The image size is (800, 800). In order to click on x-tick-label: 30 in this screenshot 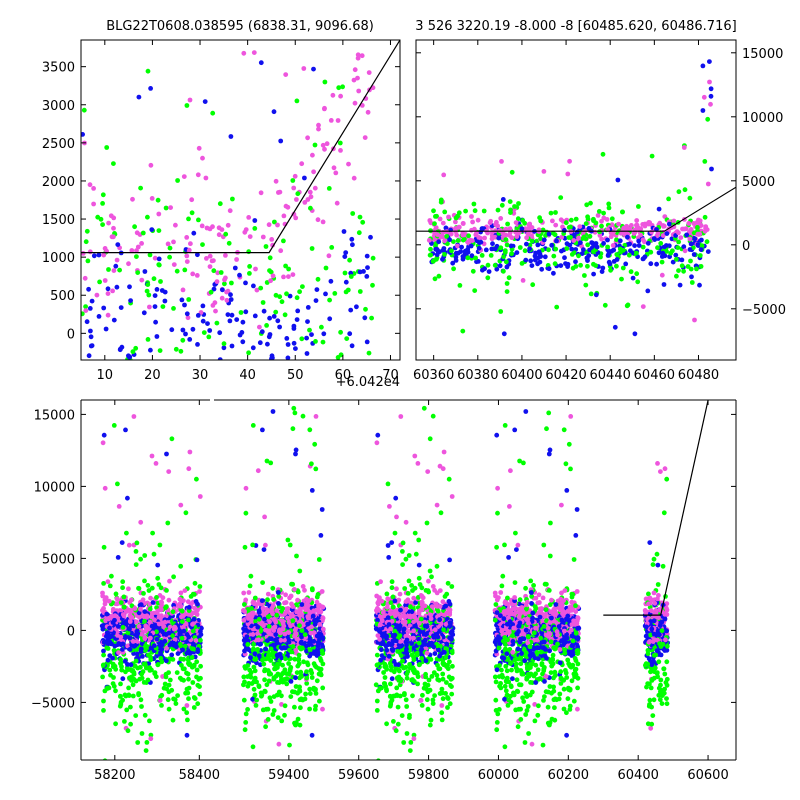, I will do `click(200, 375)`.